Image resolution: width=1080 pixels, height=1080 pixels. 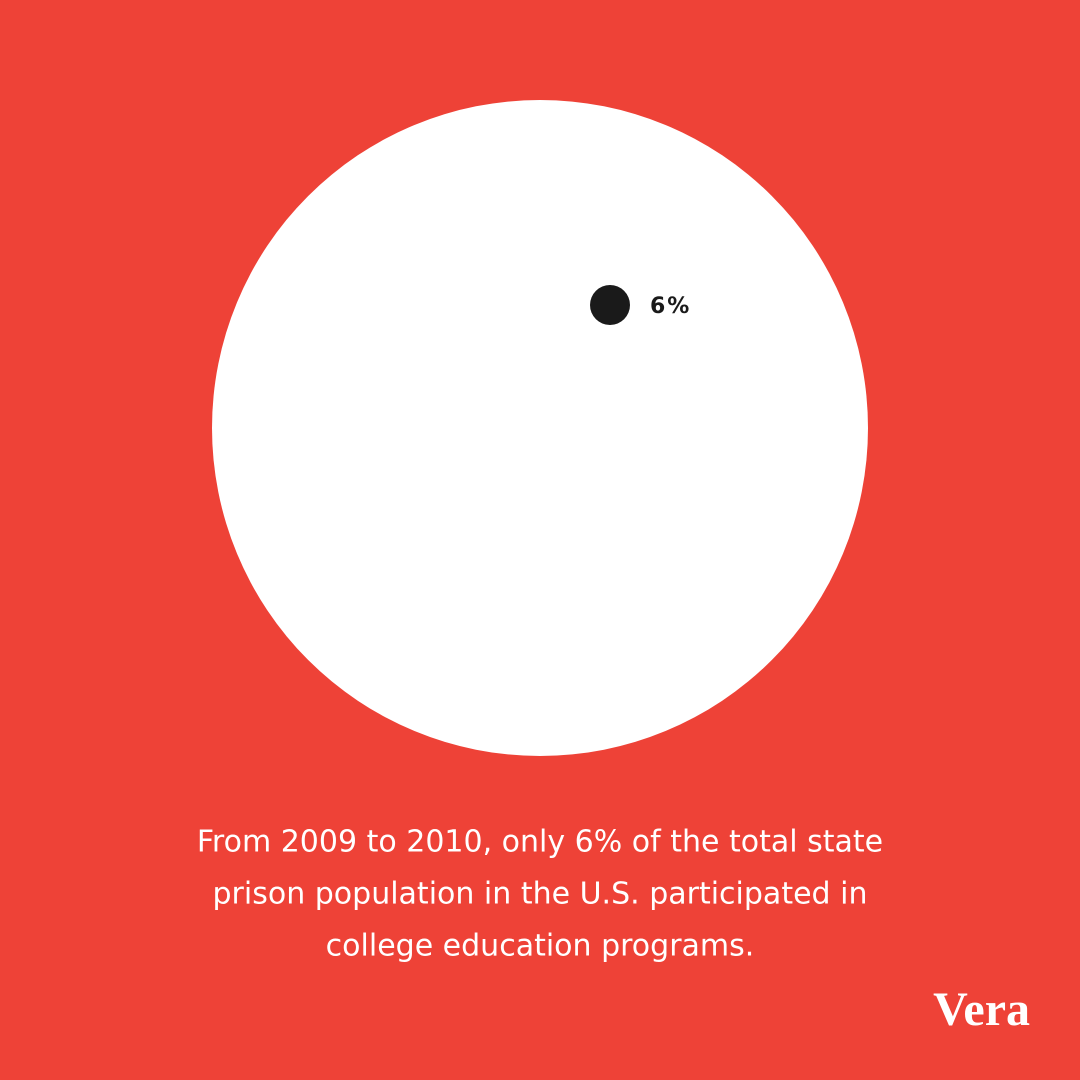 I want to click on share-label: 6%, so click(x=670, y=306).